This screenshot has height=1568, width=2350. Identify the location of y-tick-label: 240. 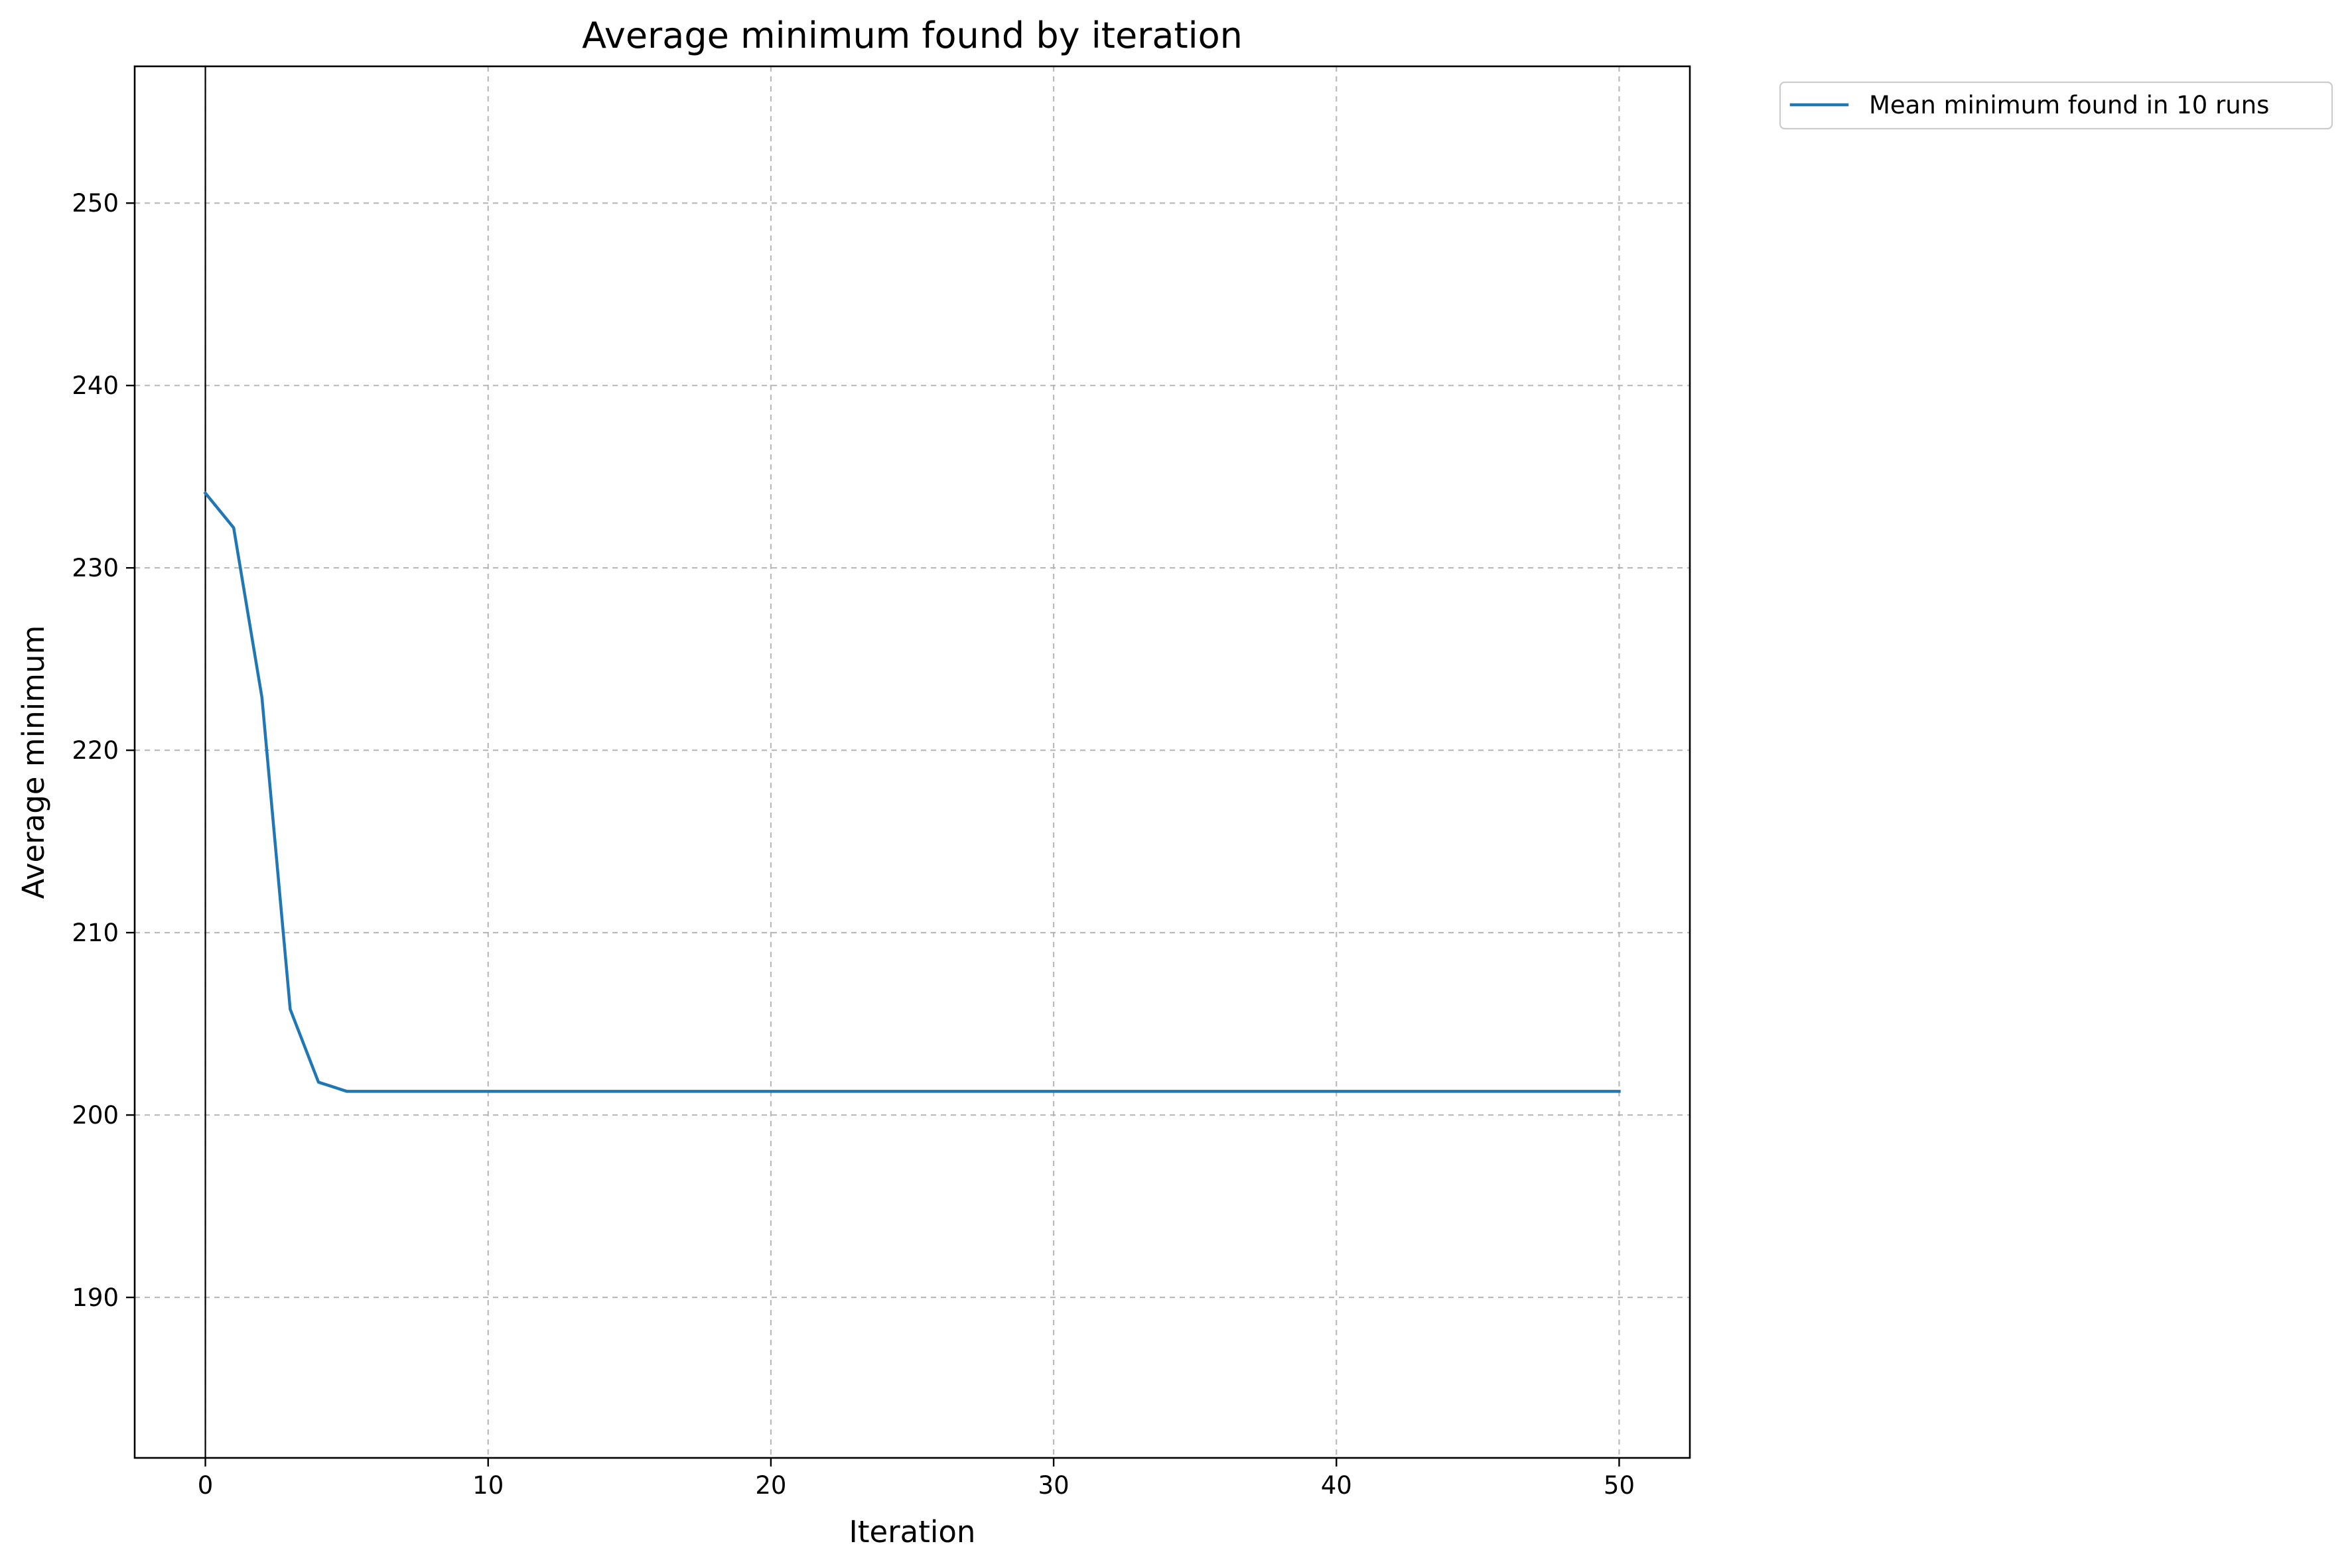
(95, 386).